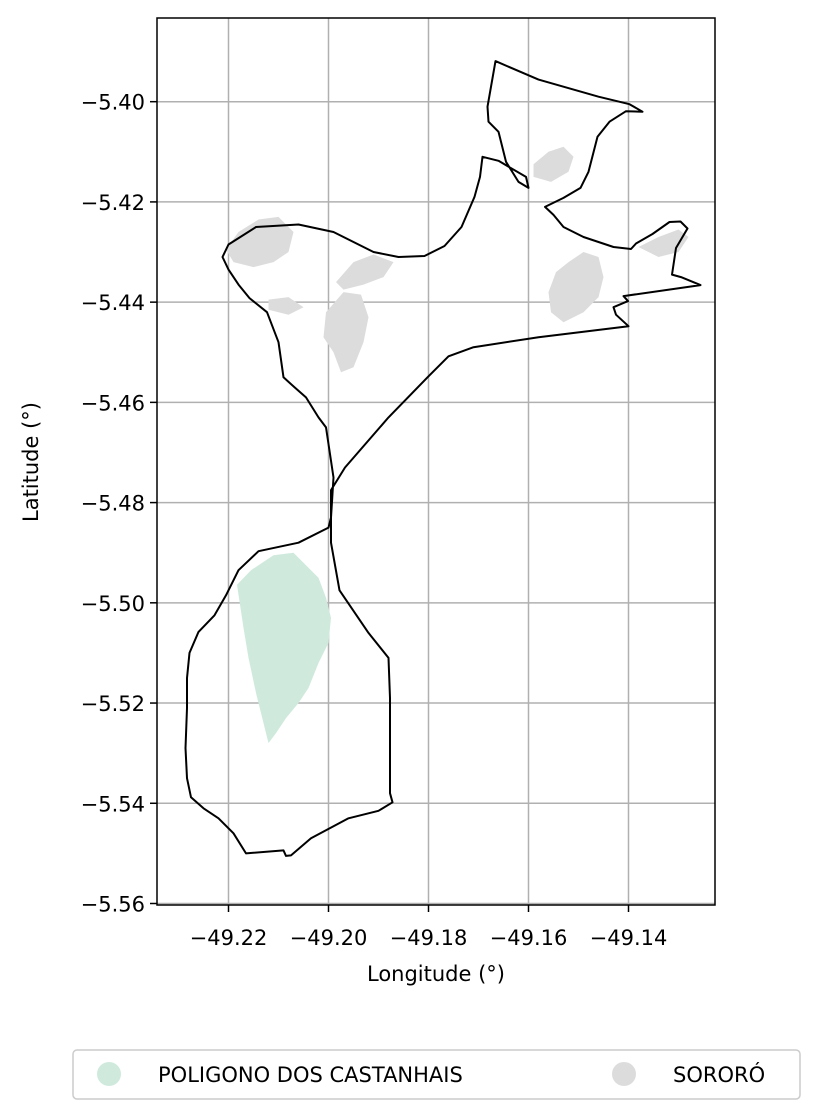  What do you see at coordinates (31, 462) in the screenshot?
I see `y-axis-title: Latitude (°)` at bounding box center [31, 462].